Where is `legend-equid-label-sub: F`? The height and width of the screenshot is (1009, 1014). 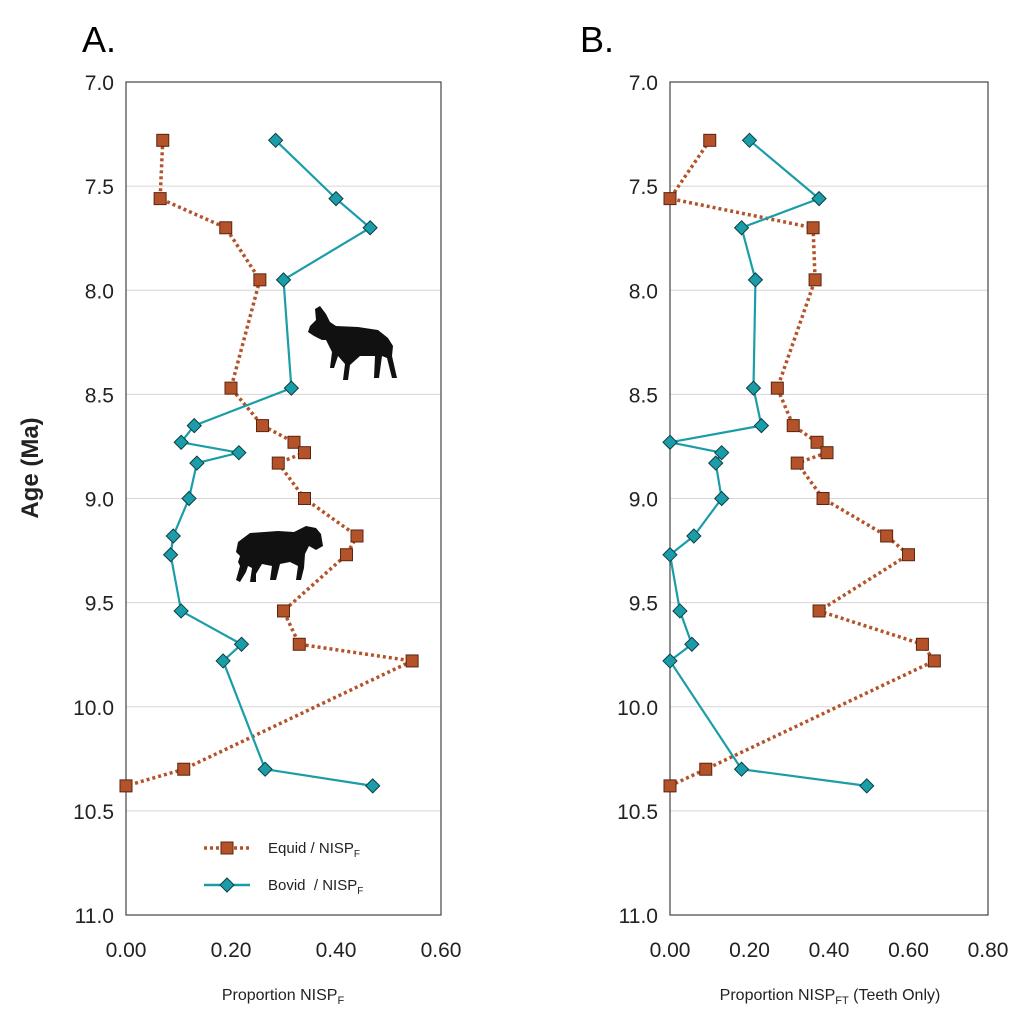
legend-equid-label-sub: F is located at coordinates (357, 854).